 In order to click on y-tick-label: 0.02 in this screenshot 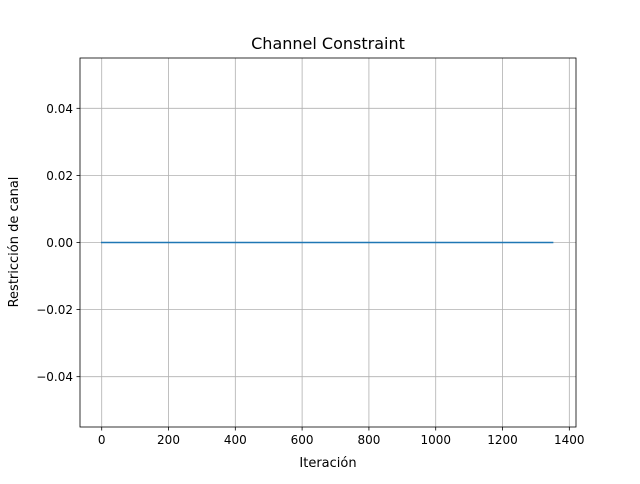, I will do `click(59, 176)`.